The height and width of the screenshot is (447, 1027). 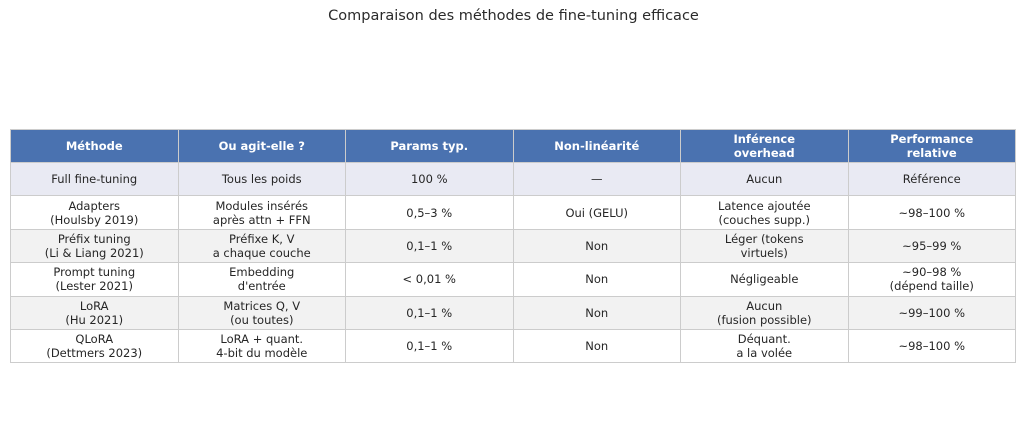 I want to click on table-cell: LoRA + quant. 4-bit du modèle, so click(x=261, y=346).